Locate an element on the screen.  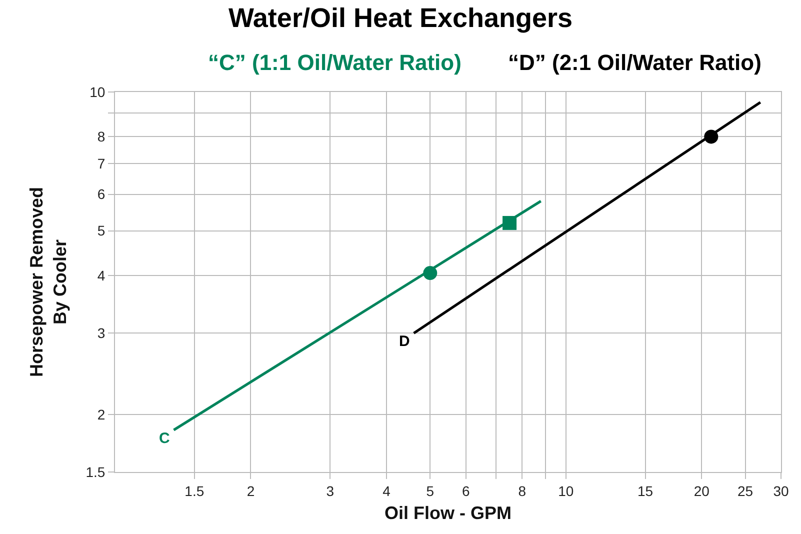
x-tick-label: 6 is located at coordinates (466, 490).